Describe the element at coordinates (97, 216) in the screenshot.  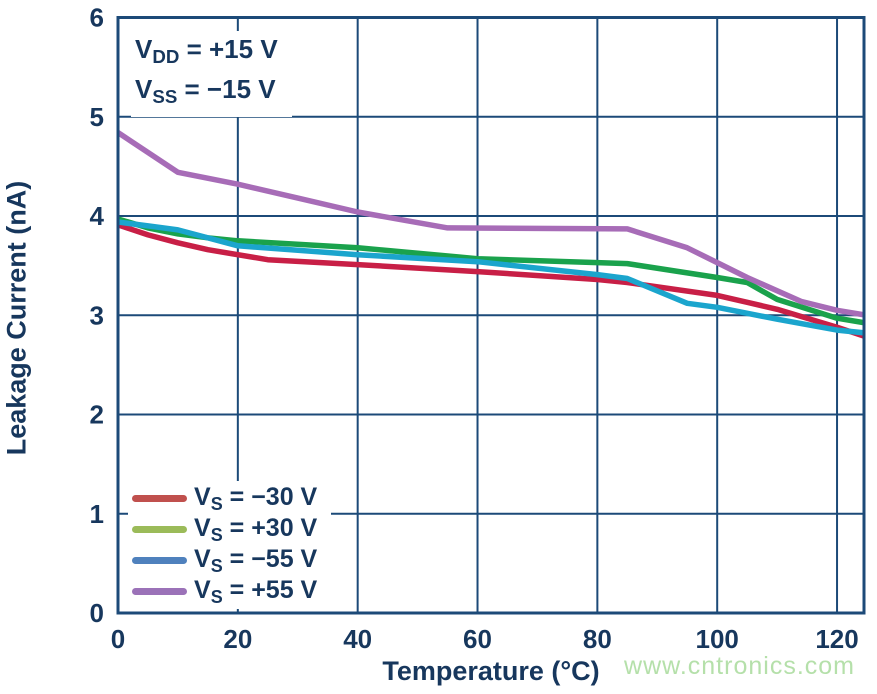
I see `y-tick-label: 4` at that location.